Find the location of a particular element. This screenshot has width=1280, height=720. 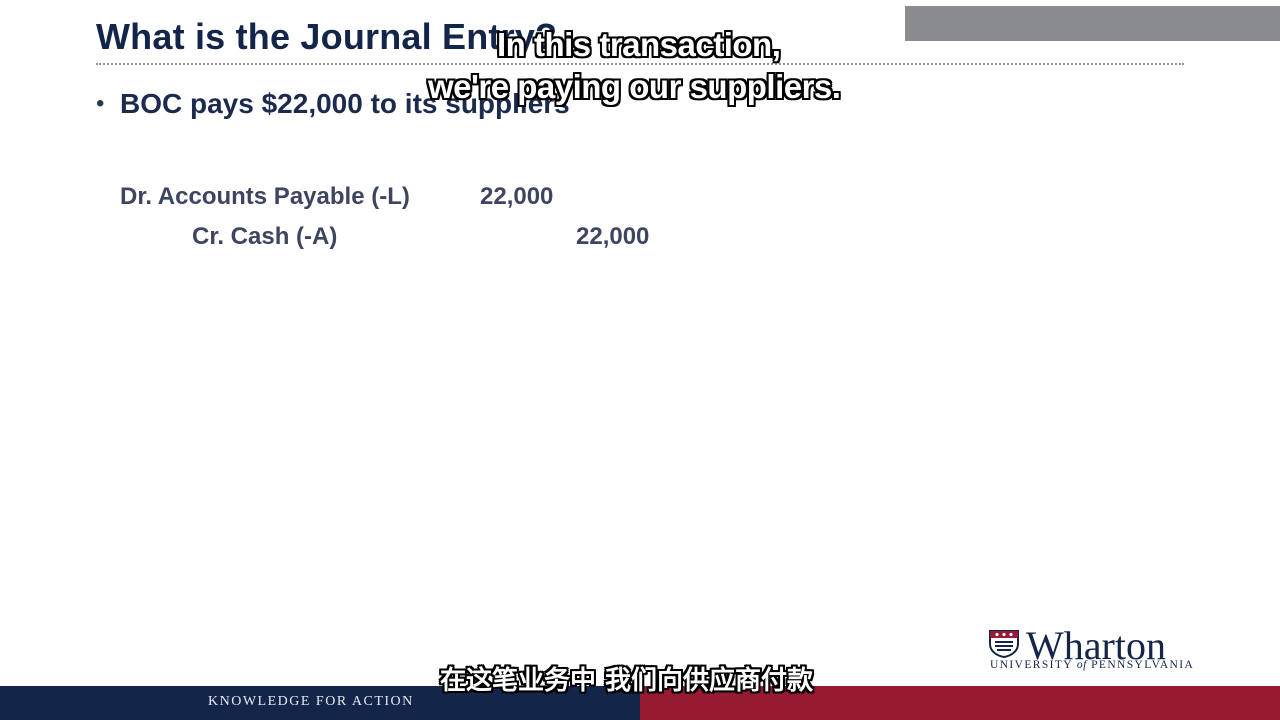

footer-navy-band is located at coordinates (320, 703).